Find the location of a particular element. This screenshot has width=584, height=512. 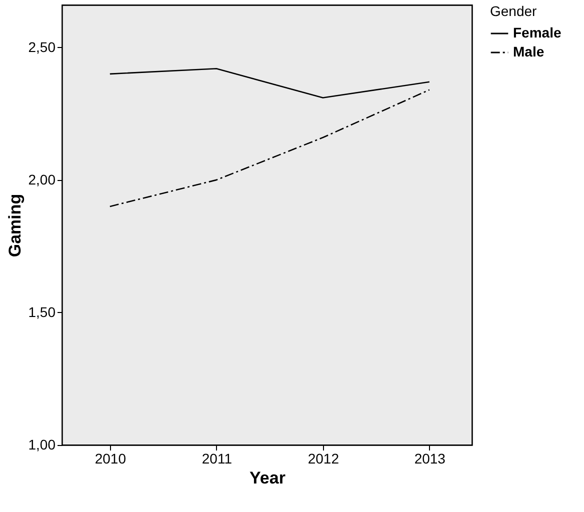

legend-label: Female is located at coordinates (537, 32).